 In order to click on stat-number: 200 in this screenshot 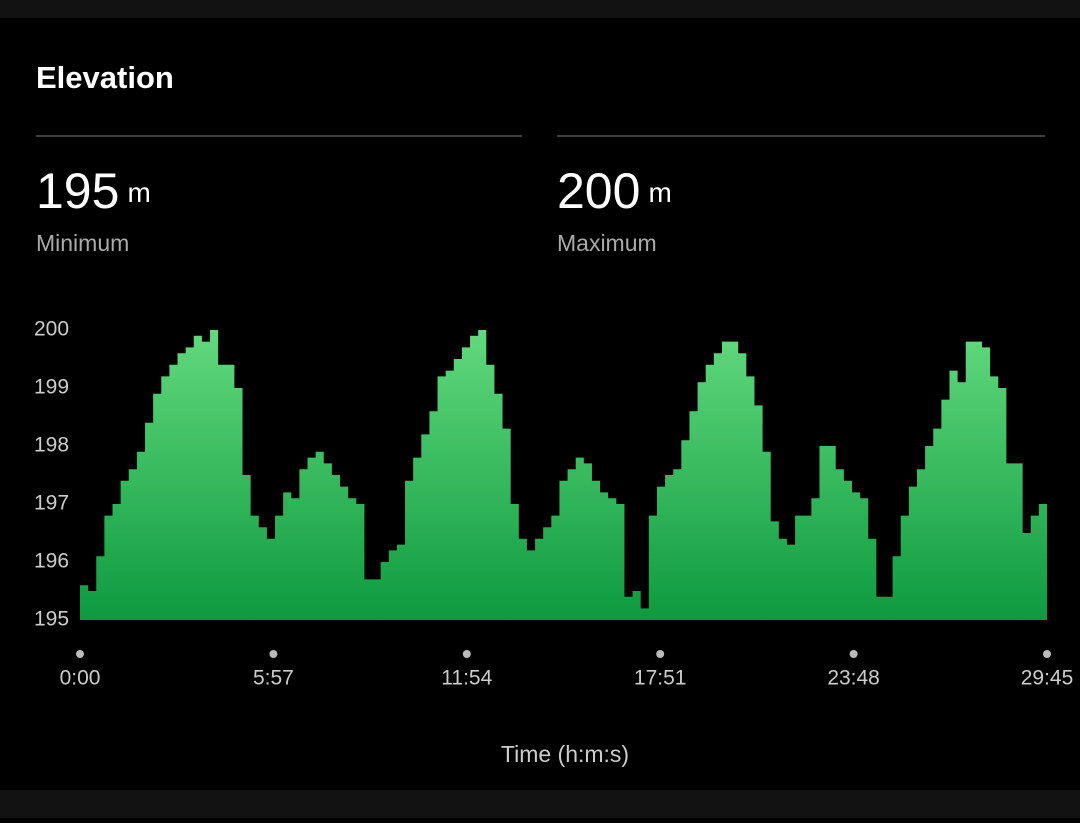, I will do `click(598, 191)`.